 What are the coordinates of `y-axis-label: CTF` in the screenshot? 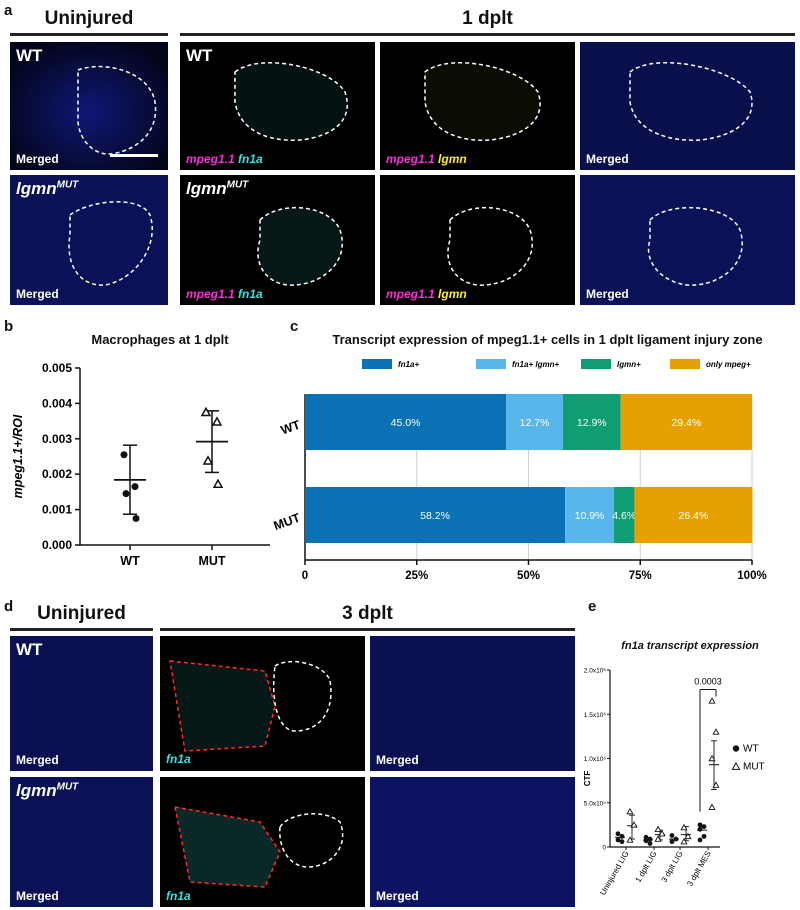 It's located at (587, 779).